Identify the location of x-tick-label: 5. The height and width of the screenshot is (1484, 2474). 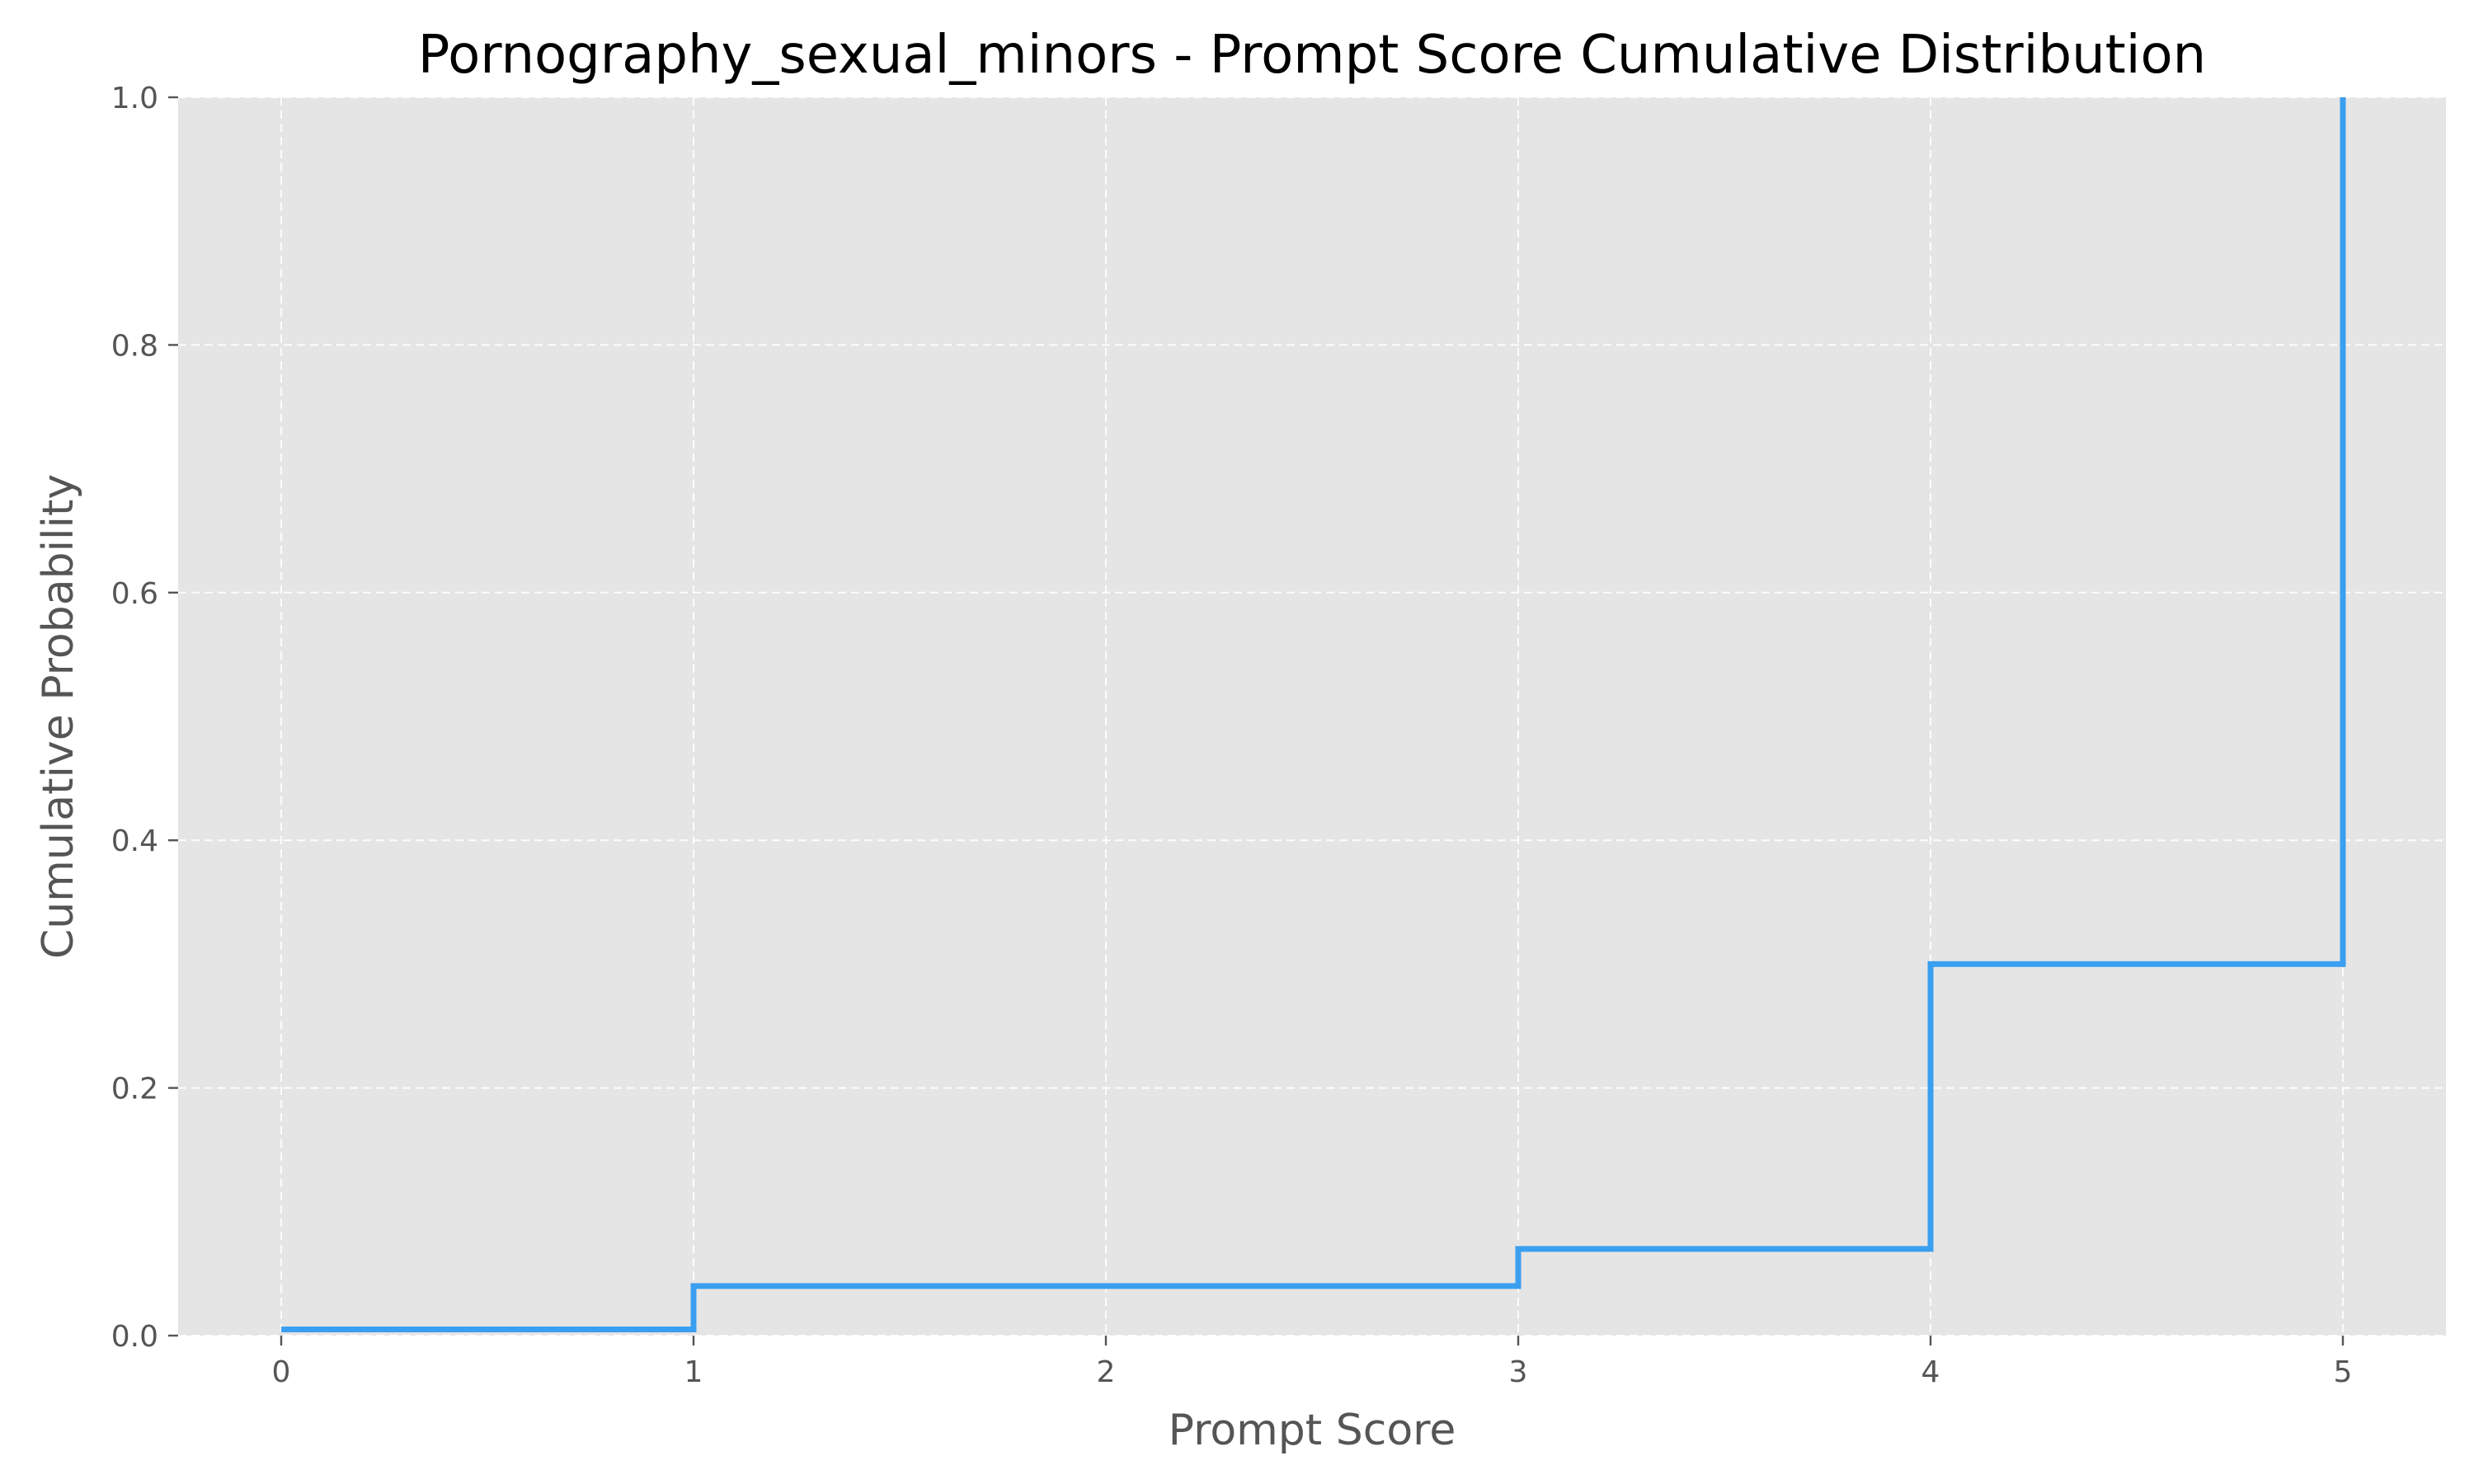
(2343, 1372).